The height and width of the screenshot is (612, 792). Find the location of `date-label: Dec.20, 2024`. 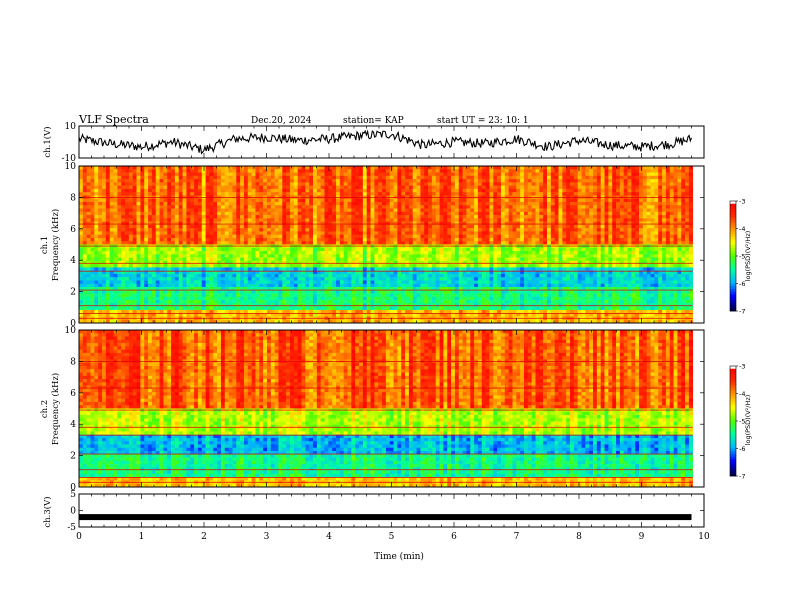

date-label: Dec.20, 2024 is located at coordinates (281, 121).